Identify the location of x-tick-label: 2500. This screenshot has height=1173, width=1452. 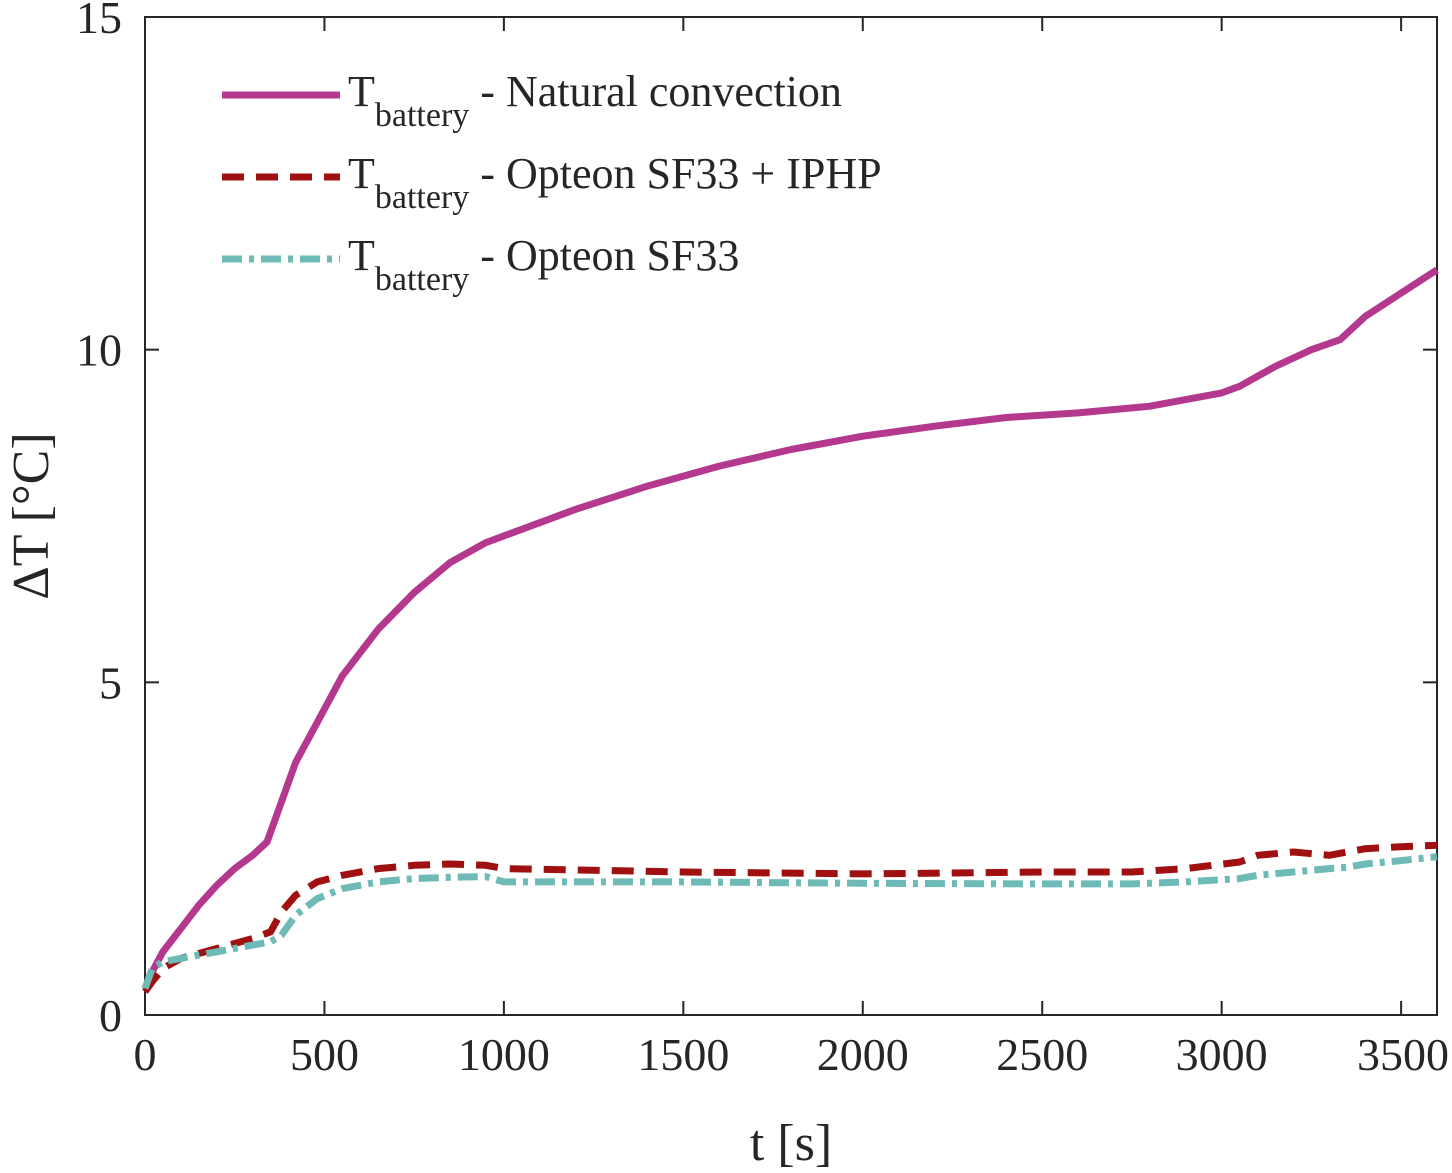
(1042, 1054).